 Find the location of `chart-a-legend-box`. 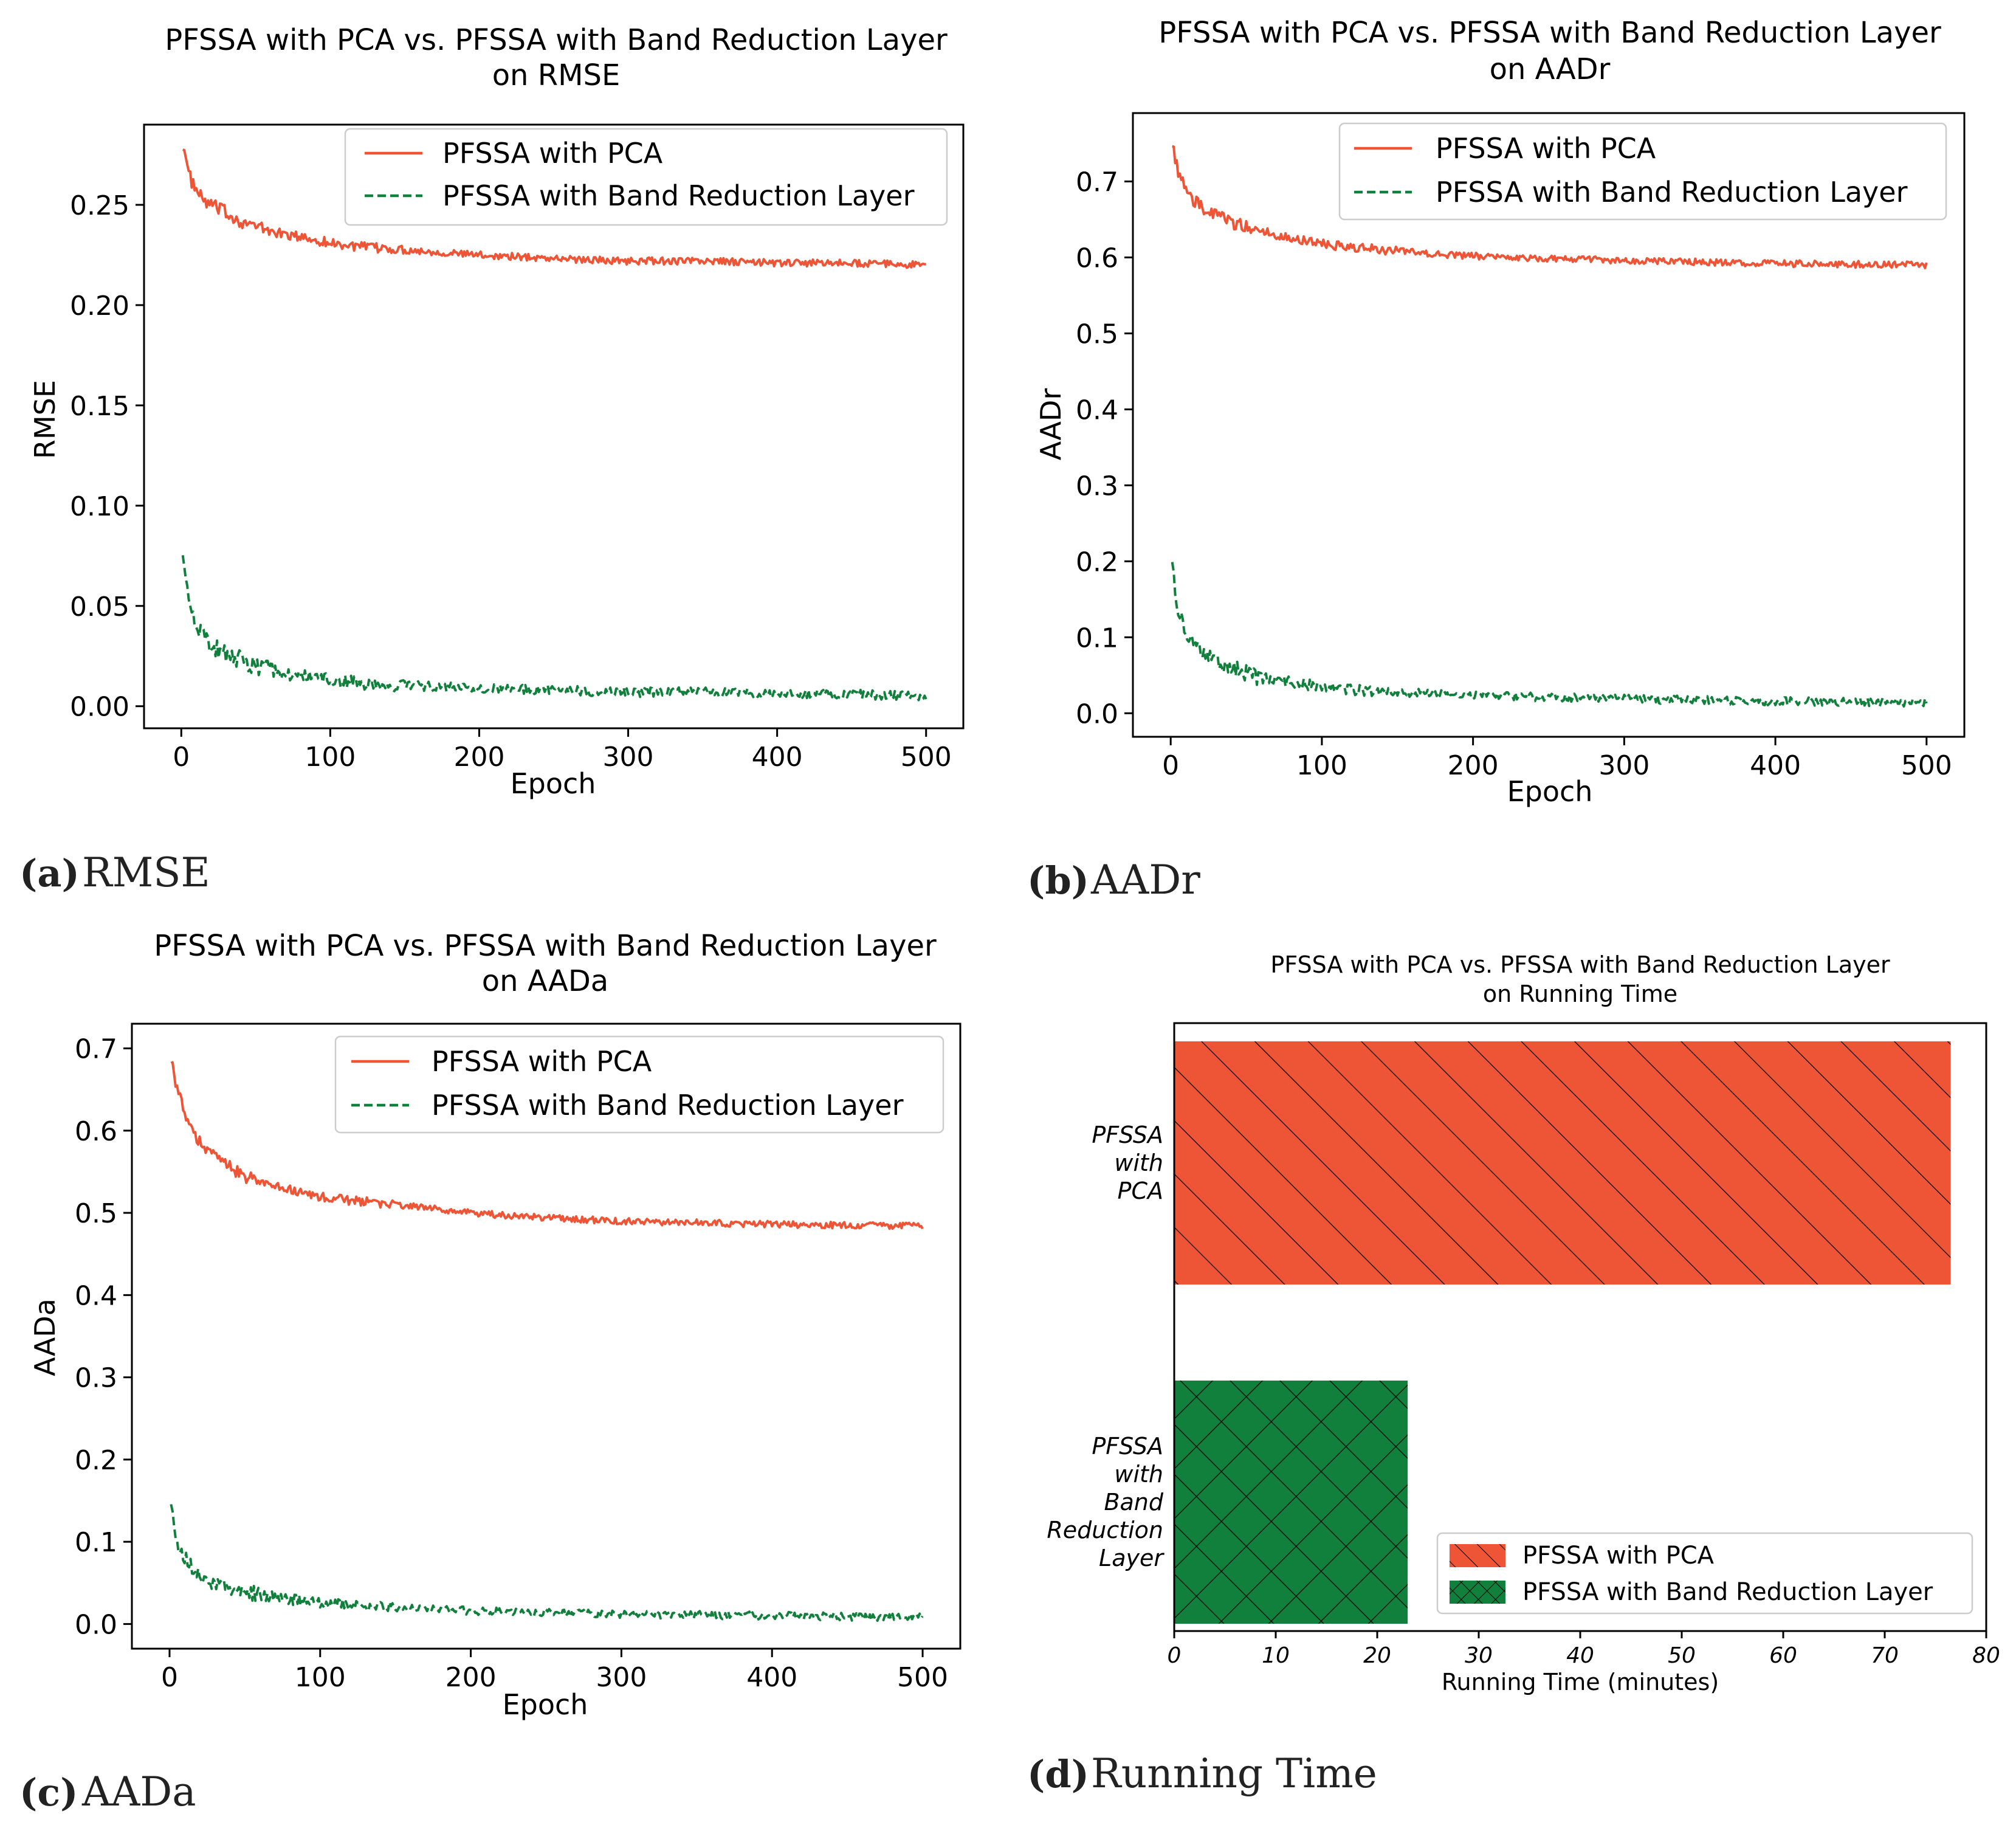

chart-a-legend-box is located at coordinates (646, 177).